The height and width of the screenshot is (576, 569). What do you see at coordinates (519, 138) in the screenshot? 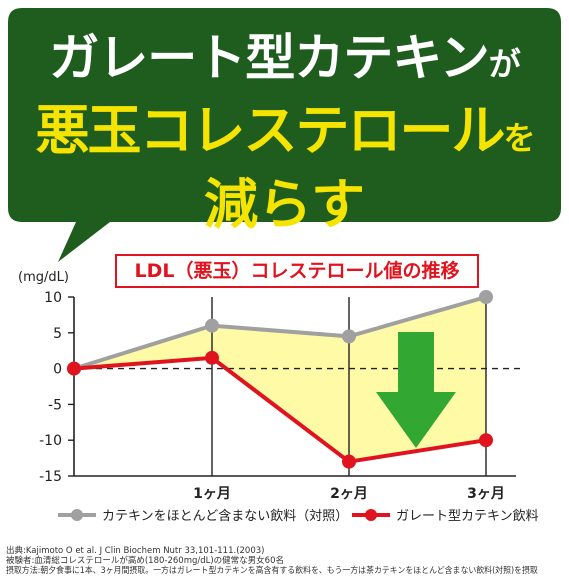
I see `headline-line-2-suffix: を` at bounding box center [519, 138].